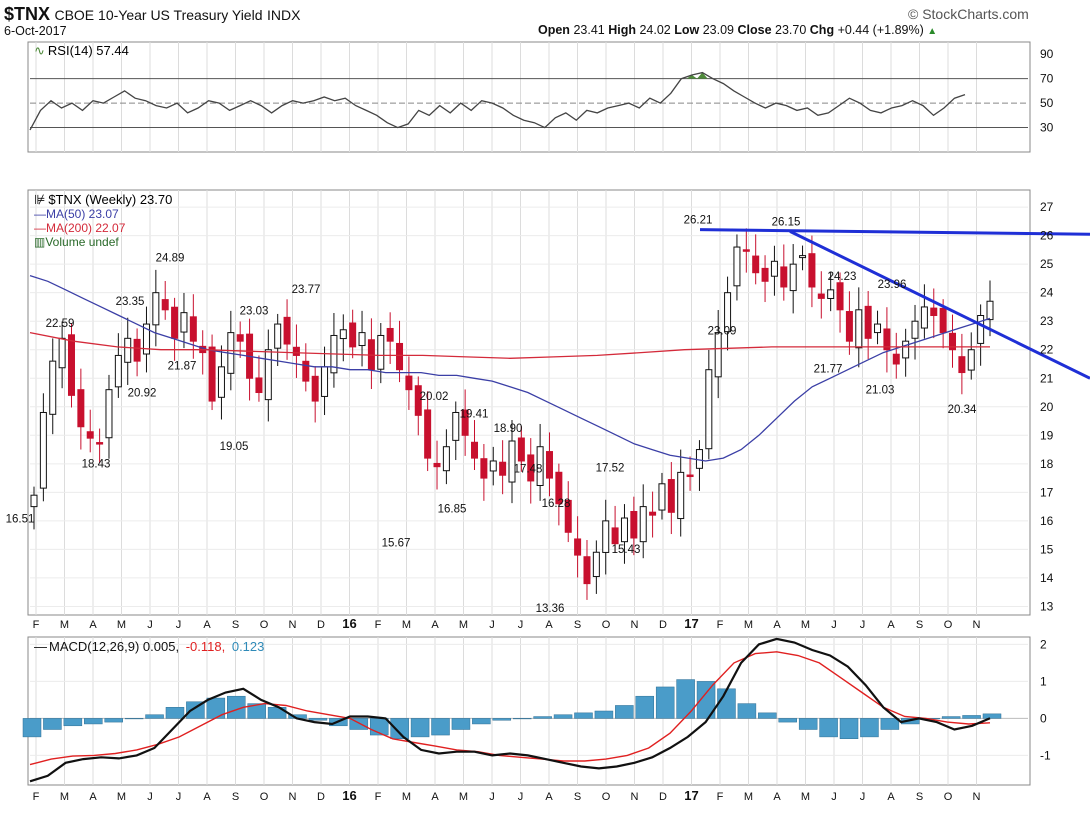 This screenshot has height=819, width=1090. I want to click on rsi-panel, so click(529, 97).